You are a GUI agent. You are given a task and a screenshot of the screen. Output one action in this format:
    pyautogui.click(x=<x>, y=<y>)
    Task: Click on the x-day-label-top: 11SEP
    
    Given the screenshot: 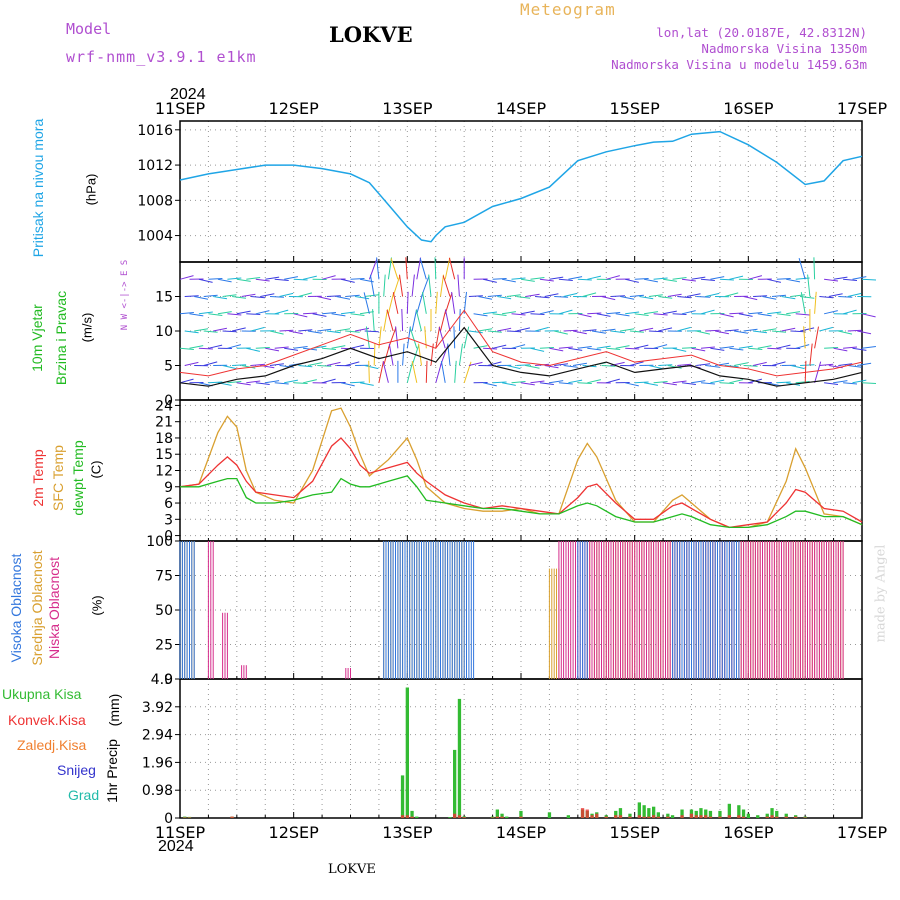 What is the action you would take?
    pyautogui.click(x=180, y=108)
    